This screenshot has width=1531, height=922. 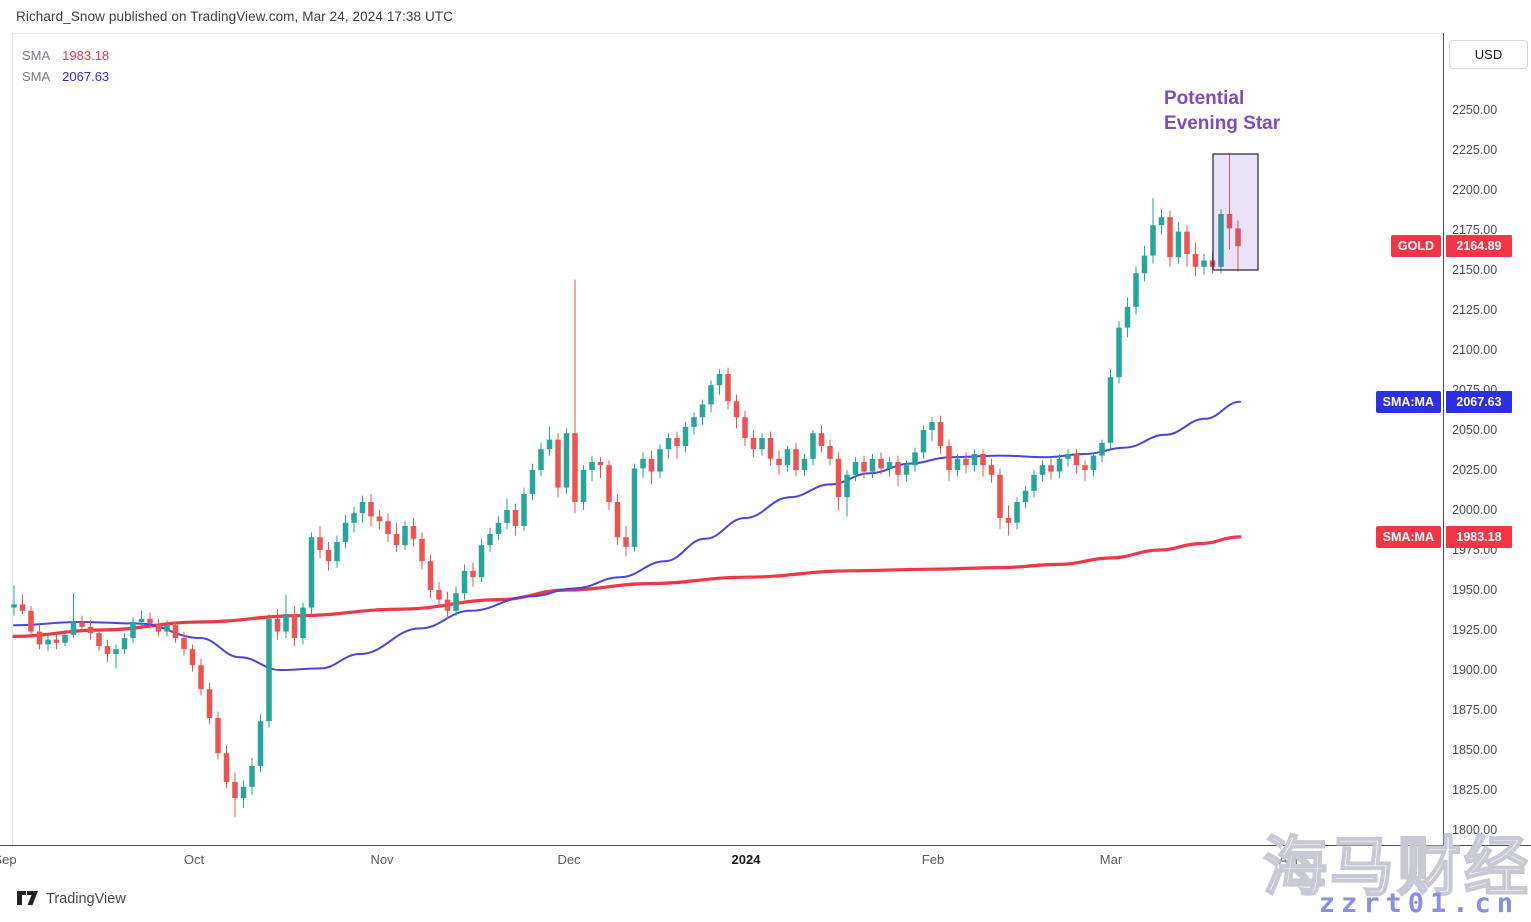 I want to click on price-tick-label: 2200.00, so click(x=1475, y=190).